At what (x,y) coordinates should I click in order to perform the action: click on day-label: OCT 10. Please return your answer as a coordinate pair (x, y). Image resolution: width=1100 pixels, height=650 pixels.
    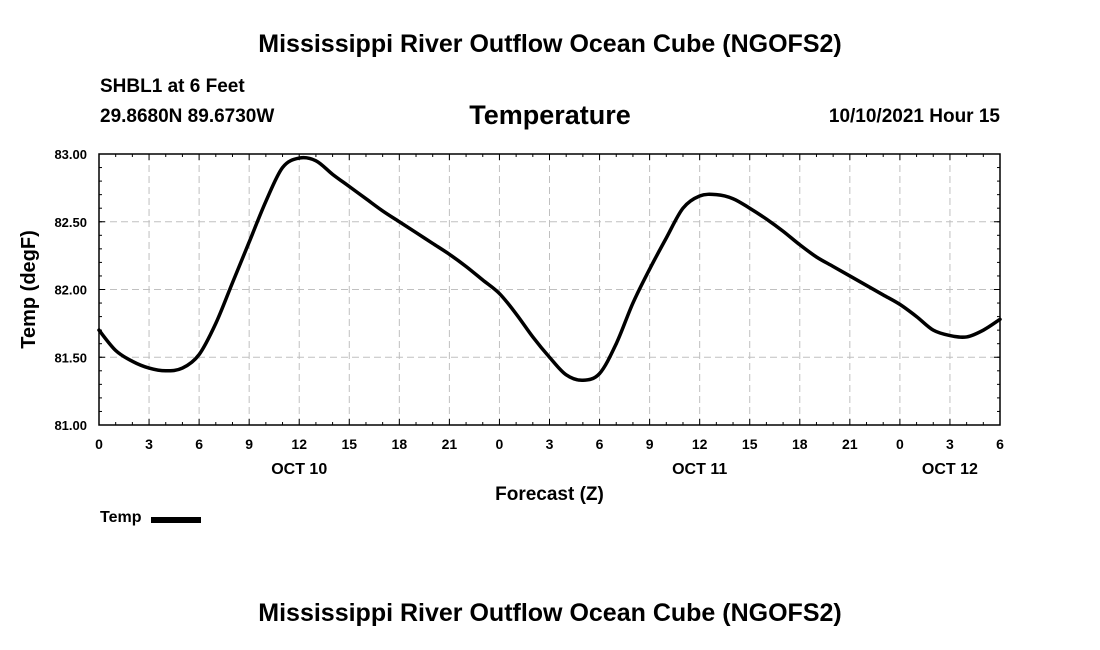
    Looking at the image, I should click on (299, 469).